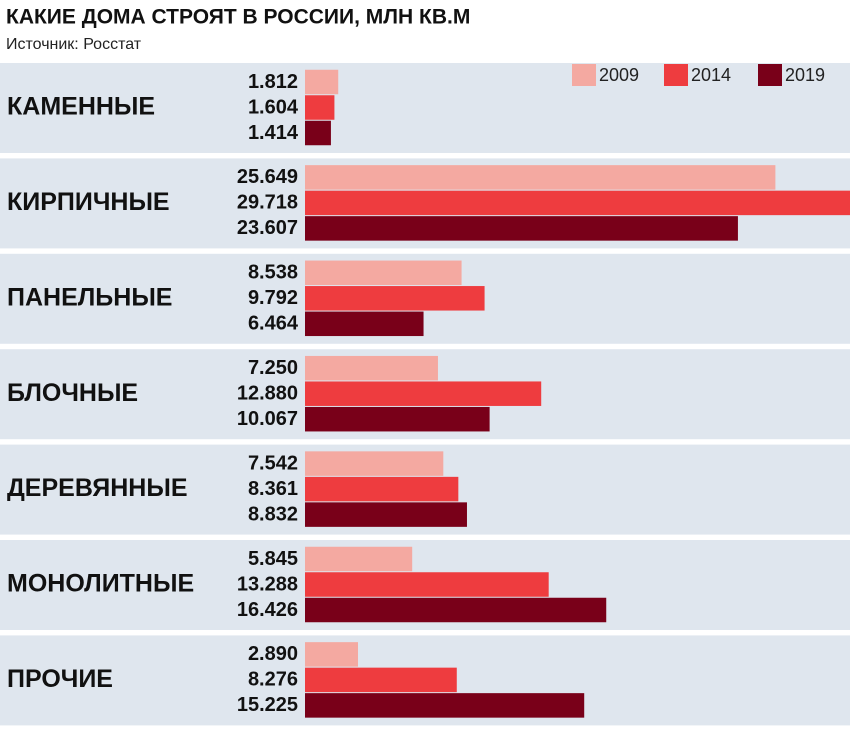 The image size is (850, 731). Describe the element at coordinates (273, 368) in the screenshot. I see `value-label: 7.250` at that location.